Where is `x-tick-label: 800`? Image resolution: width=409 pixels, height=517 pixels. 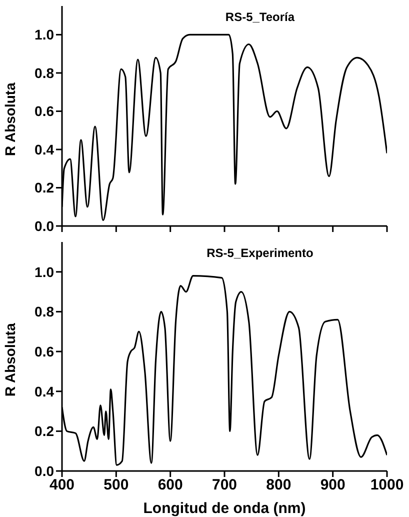
x-tick-label: 800 is located at coordinates (279, 485).